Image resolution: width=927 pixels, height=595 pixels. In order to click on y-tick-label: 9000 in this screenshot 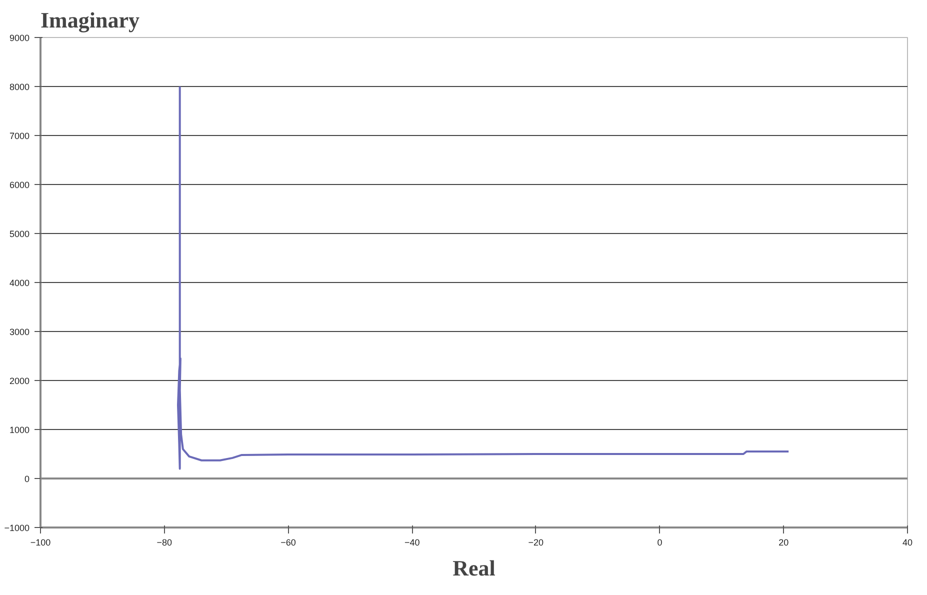, I will do `click(19, 38)`.